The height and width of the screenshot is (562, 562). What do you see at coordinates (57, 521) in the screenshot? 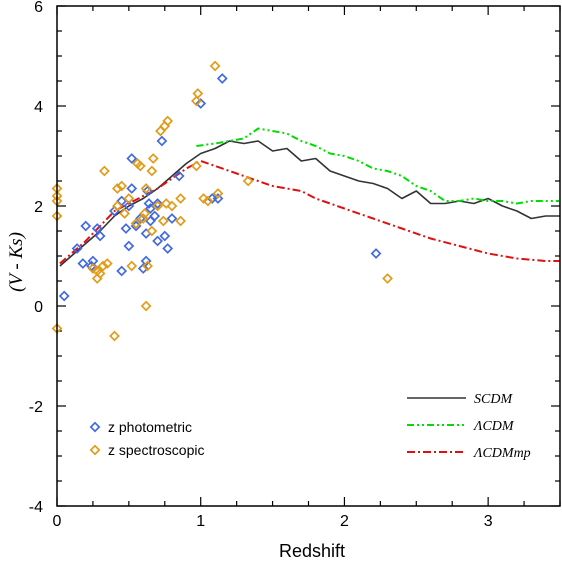
I see `x-tick-label: 0` at bounding box center [57, 521].